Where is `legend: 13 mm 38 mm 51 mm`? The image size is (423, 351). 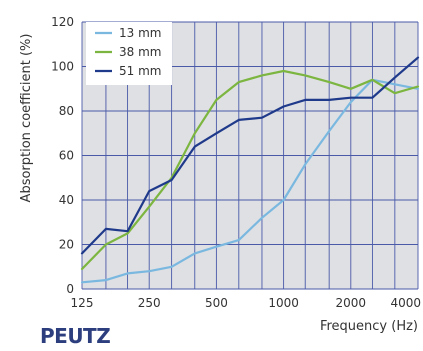 legend: 13 mm 38 mm 51 mm is located at coordinates (129, 53).